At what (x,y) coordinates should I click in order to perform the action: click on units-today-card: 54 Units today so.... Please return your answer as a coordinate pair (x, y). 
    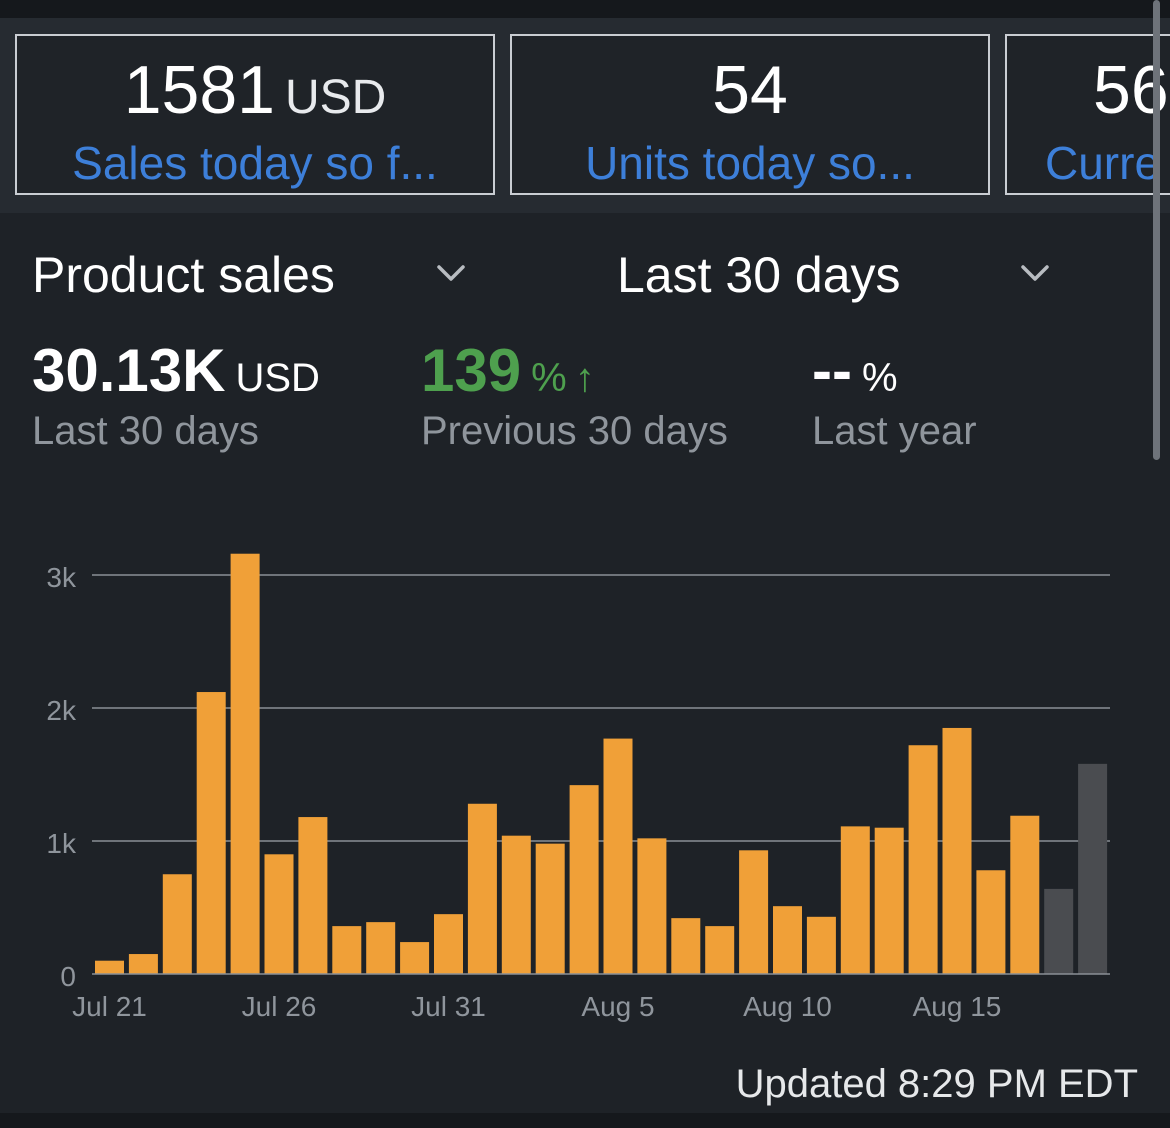
    Looking at the image, I should click on (750, 114).